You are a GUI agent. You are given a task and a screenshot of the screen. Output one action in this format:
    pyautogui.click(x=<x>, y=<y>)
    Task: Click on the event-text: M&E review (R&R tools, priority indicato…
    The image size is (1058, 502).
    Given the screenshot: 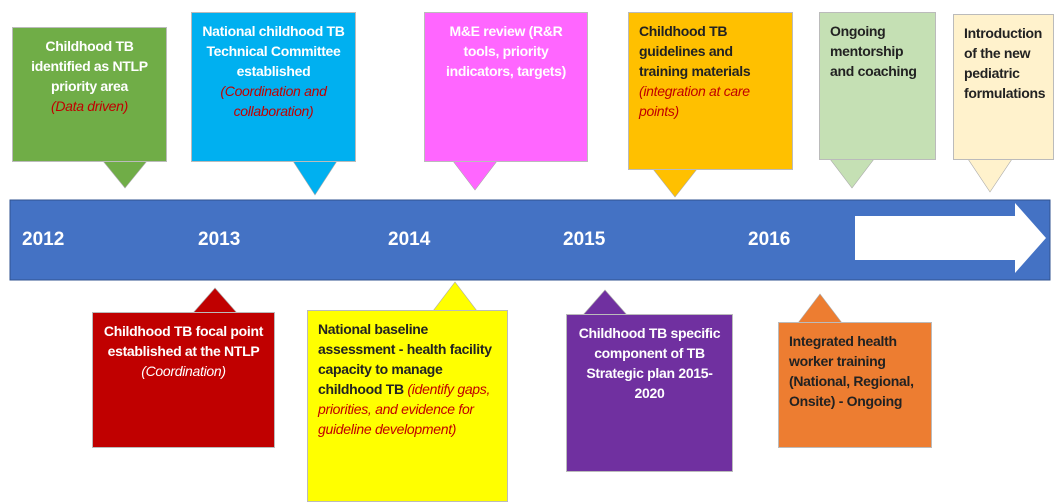 What is the action you would take?
    pyautogui.click(x=506, y=51)
    